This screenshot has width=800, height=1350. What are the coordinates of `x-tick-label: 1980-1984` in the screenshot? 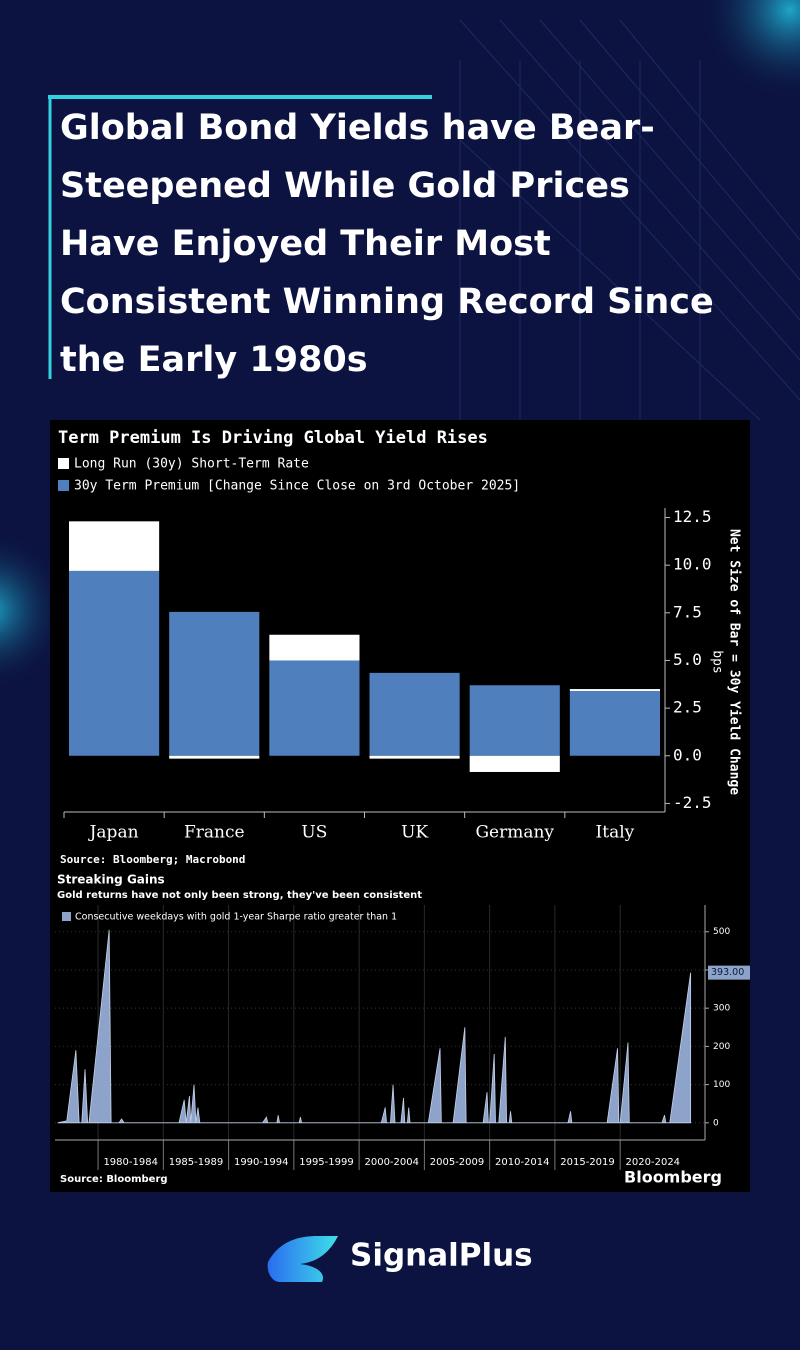 It's located at (130, 1162).